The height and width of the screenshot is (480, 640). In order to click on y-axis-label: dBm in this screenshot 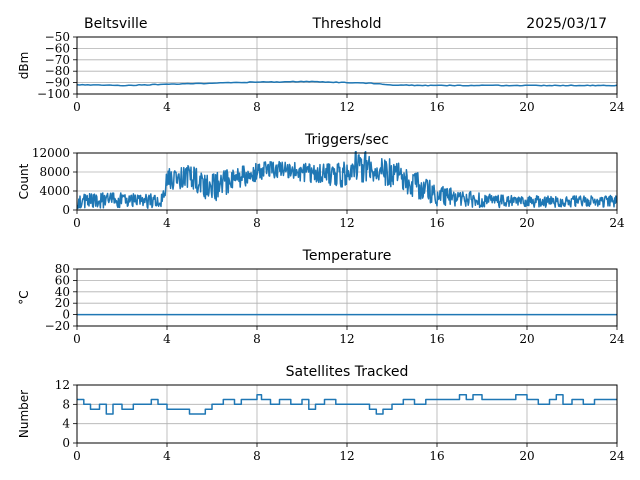, I will do `click(24, 66)`.